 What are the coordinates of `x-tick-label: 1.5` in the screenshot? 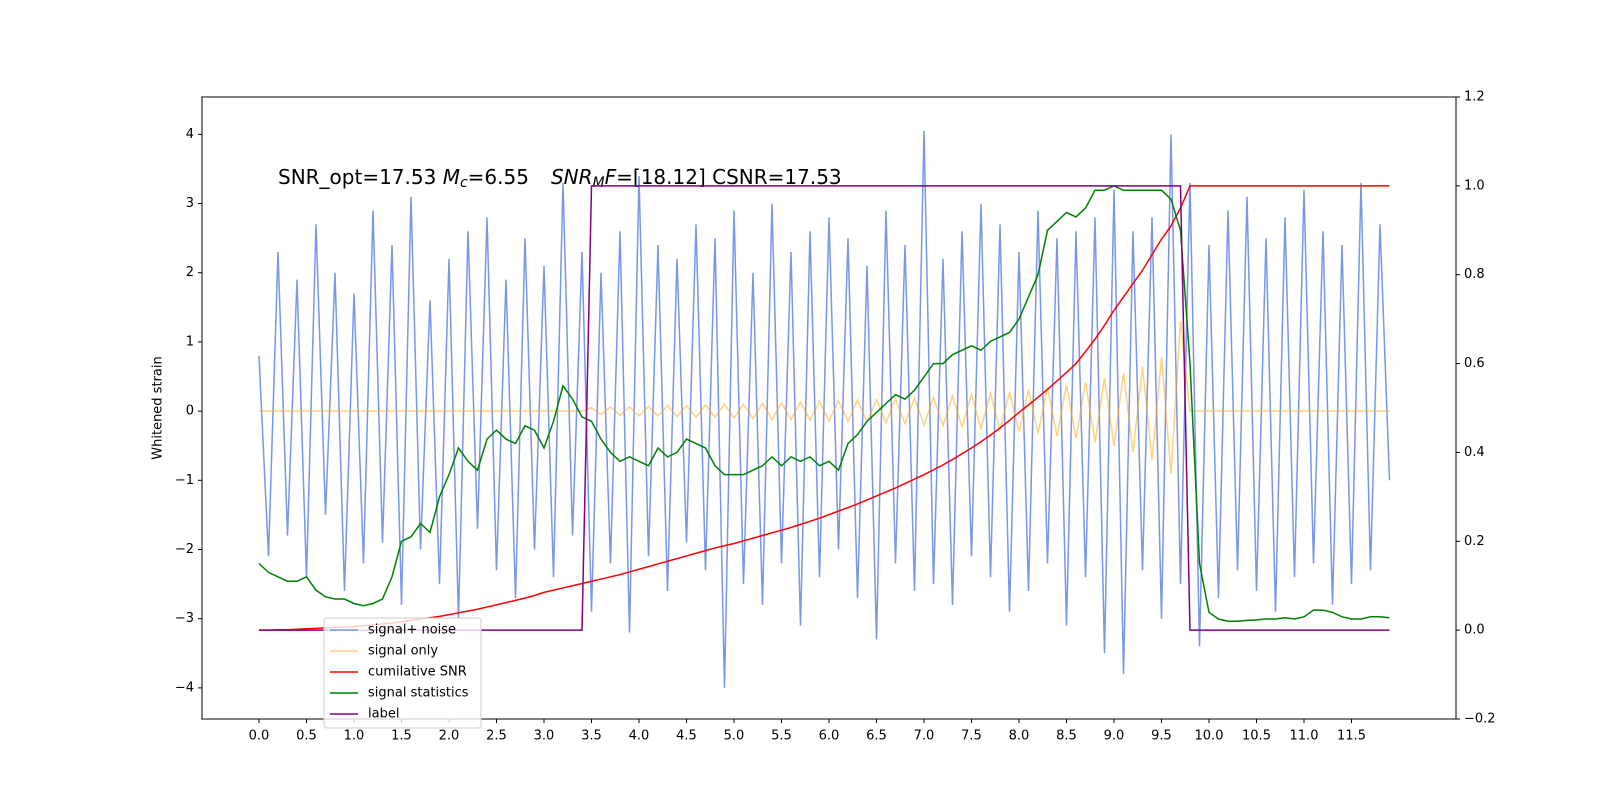 It's located at (401, 736).